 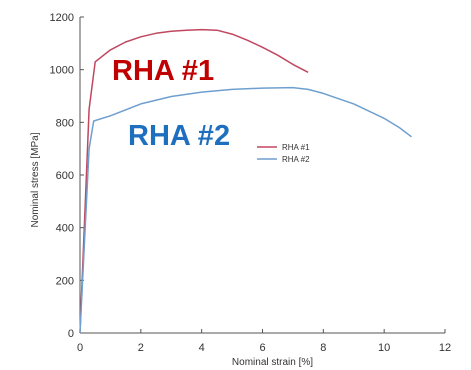 What do you see at coordinates (323, 348) in the screenshot?
I see `x-tick-label: 8` at bounding box center [323, 348].